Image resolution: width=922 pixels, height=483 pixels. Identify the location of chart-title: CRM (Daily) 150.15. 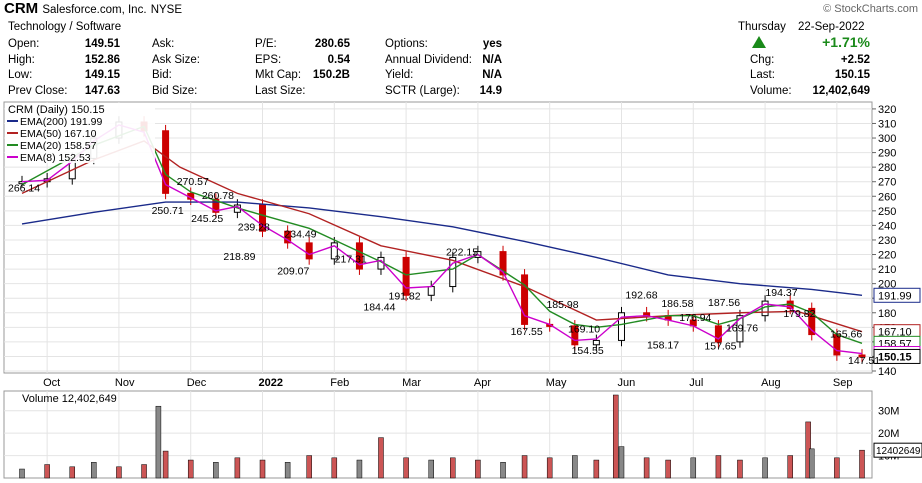
(56, 110).